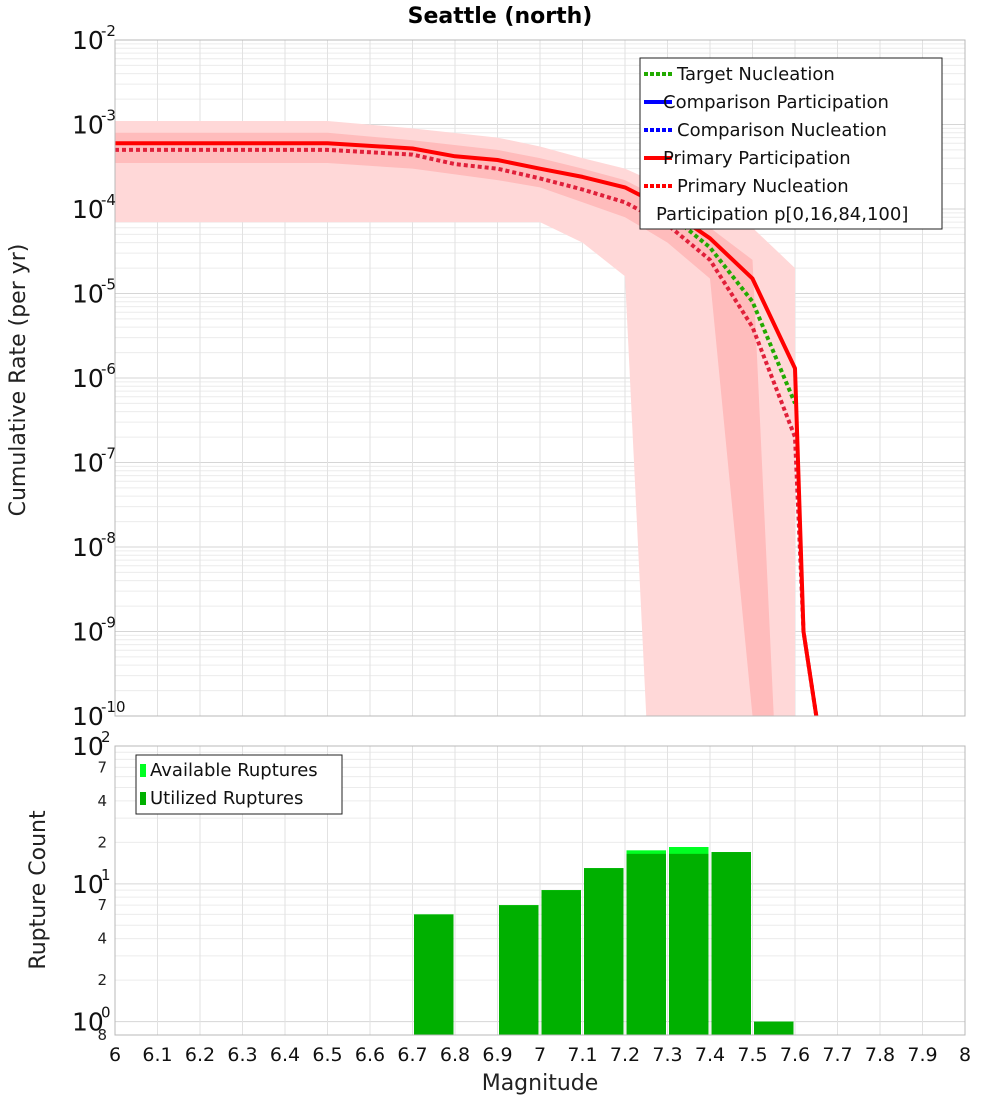 Image resolution: width=1000 pixels, height=1100 pixels. What do you see at coordinates (327, 1055) in the screenshot?
I see `x-tick-label: 6.5` at bounding box center [327, 1055].